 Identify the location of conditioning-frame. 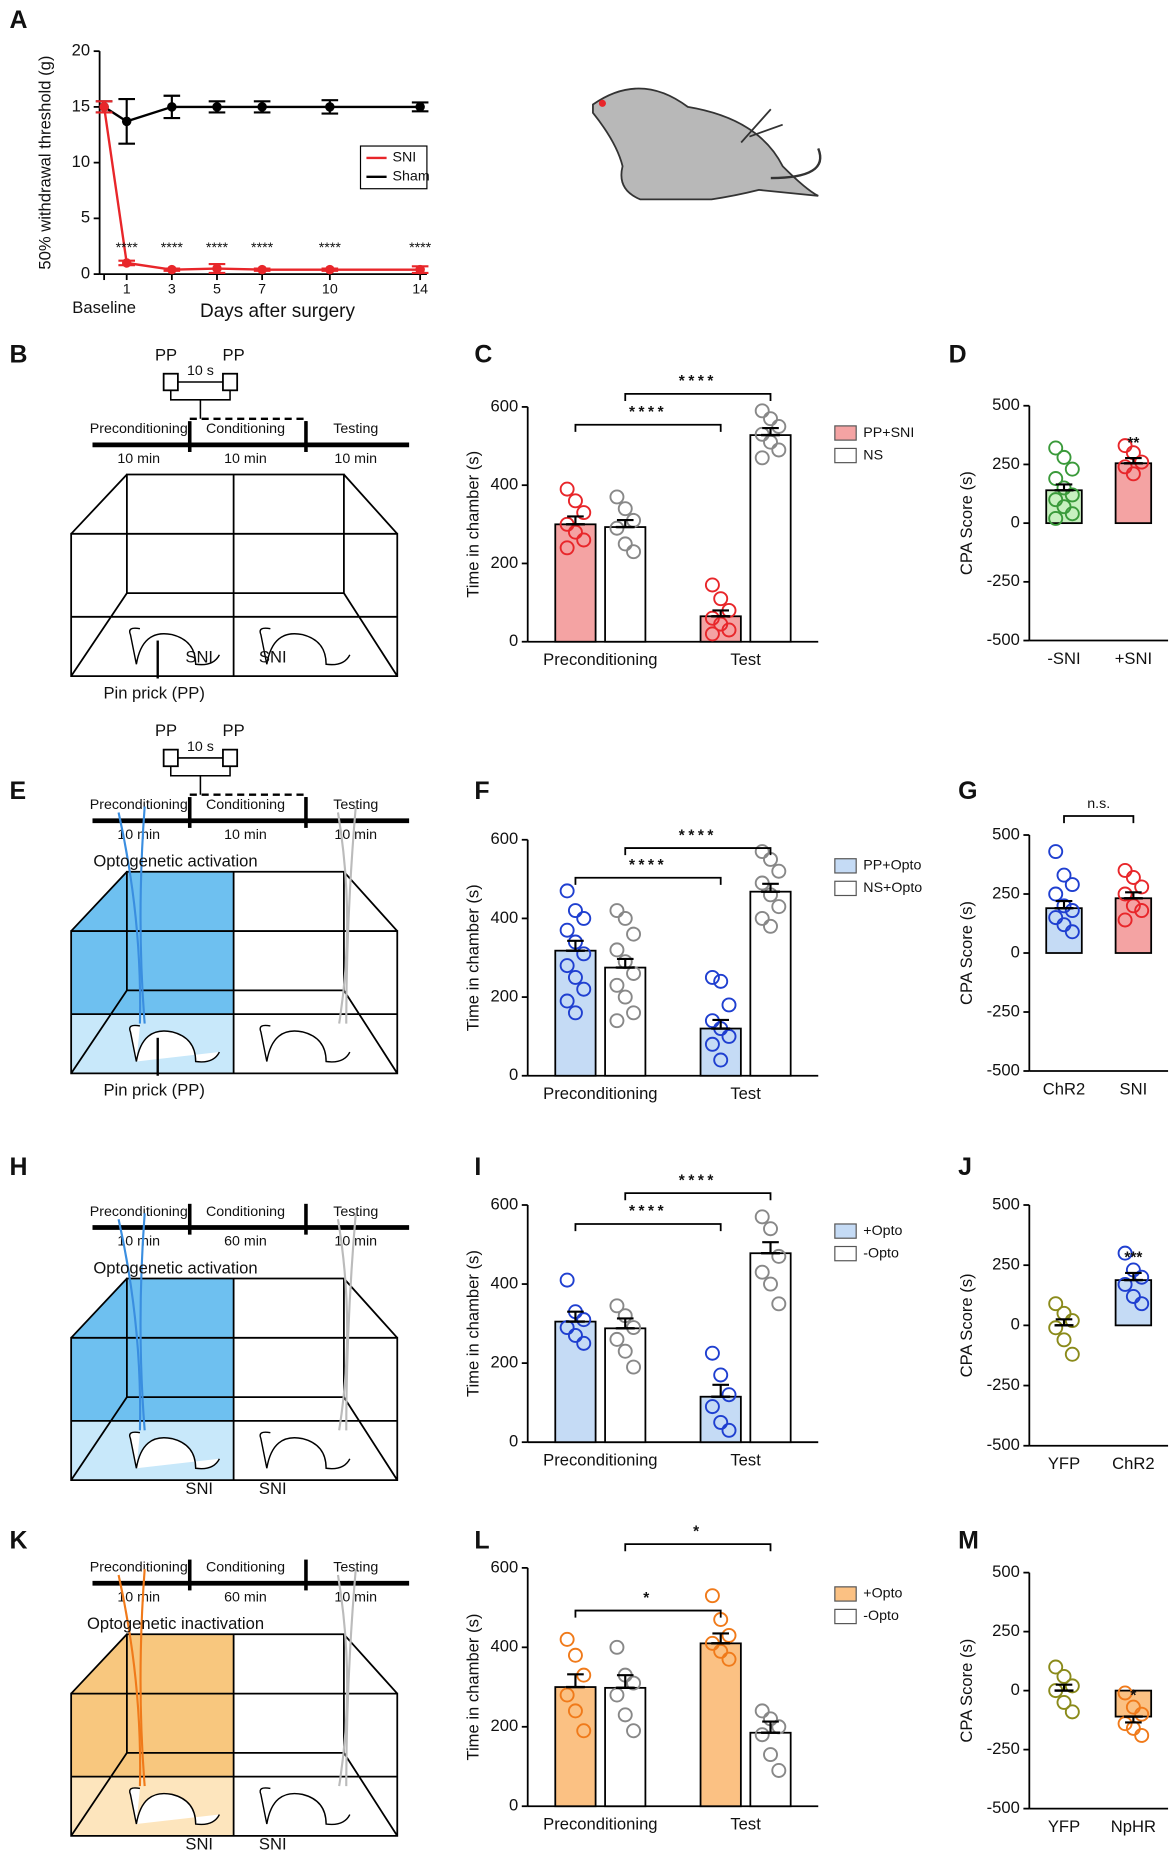
(248, 801).